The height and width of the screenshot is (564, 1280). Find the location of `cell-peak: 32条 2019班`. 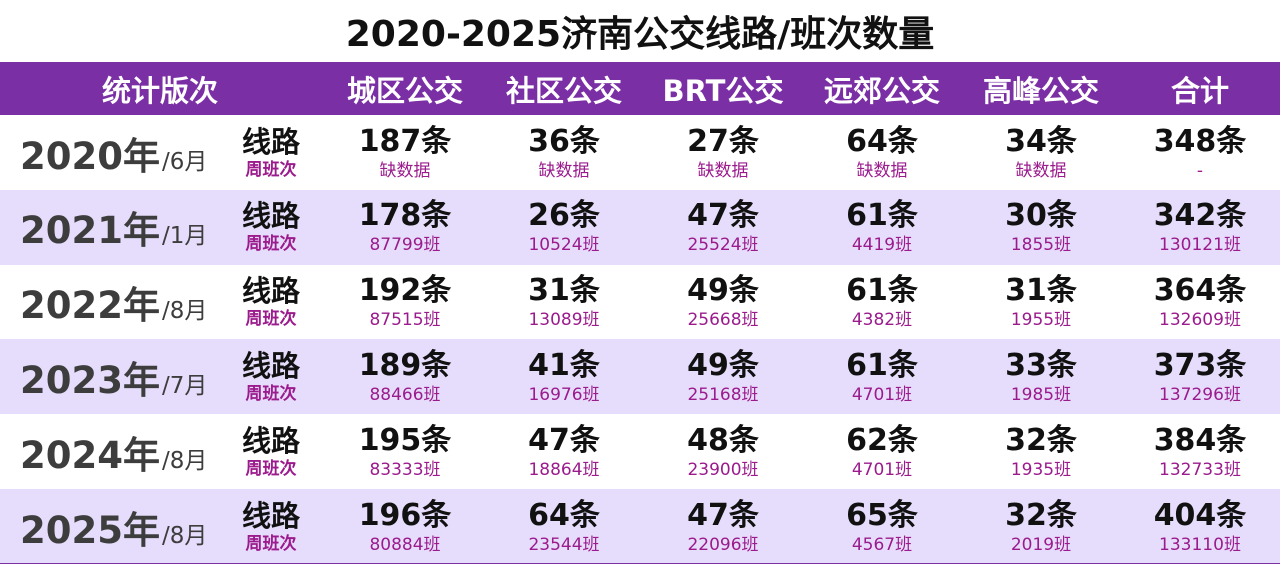

cell-peak: 32条 2019班 is located at coordinates (1041, 526).